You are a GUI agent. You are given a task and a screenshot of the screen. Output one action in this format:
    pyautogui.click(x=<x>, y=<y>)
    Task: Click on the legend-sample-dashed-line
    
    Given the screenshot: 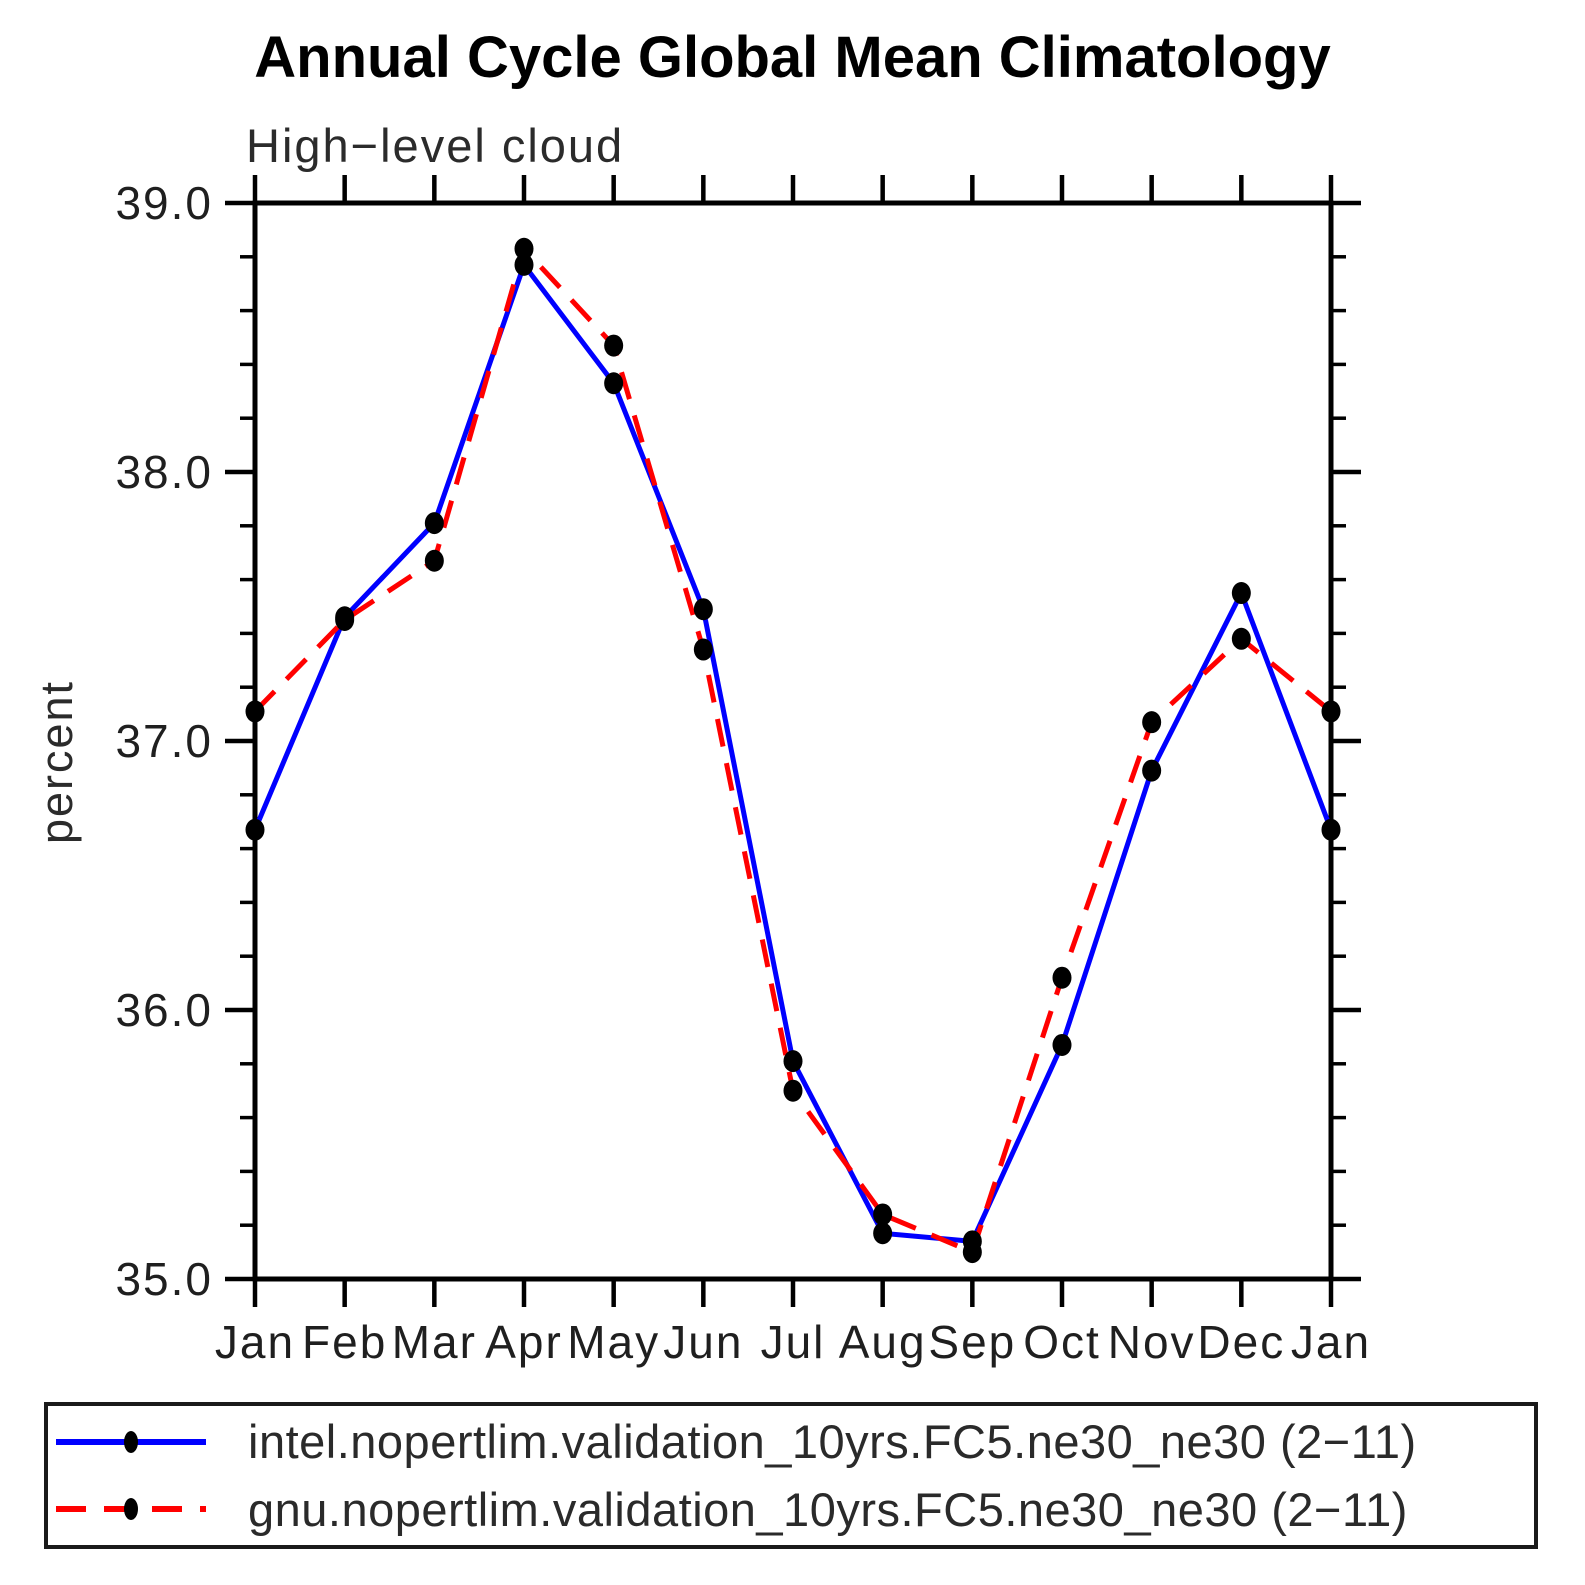 What is the action you would take?
    pyautogui.click(x=131, y=1509)
    